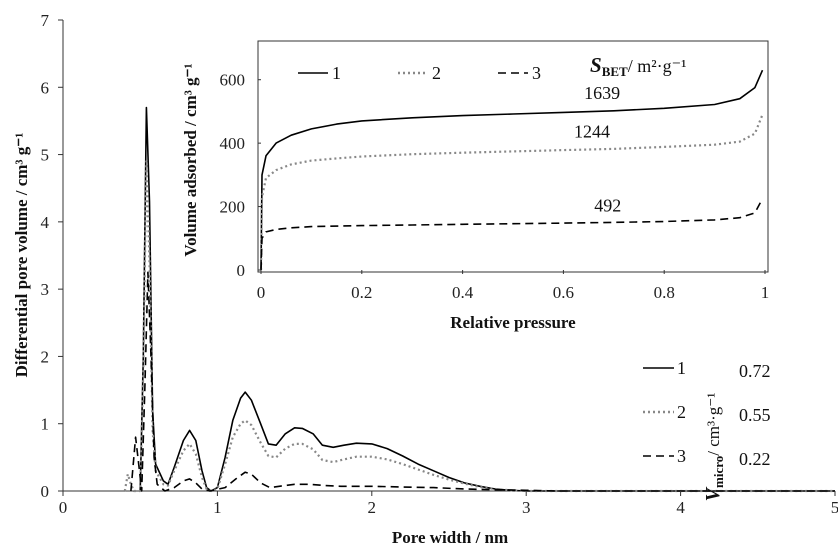  Describe the element at coordinates (233, 207) in the screenshot. I see `inset-y-tick-label: 200` at that location.